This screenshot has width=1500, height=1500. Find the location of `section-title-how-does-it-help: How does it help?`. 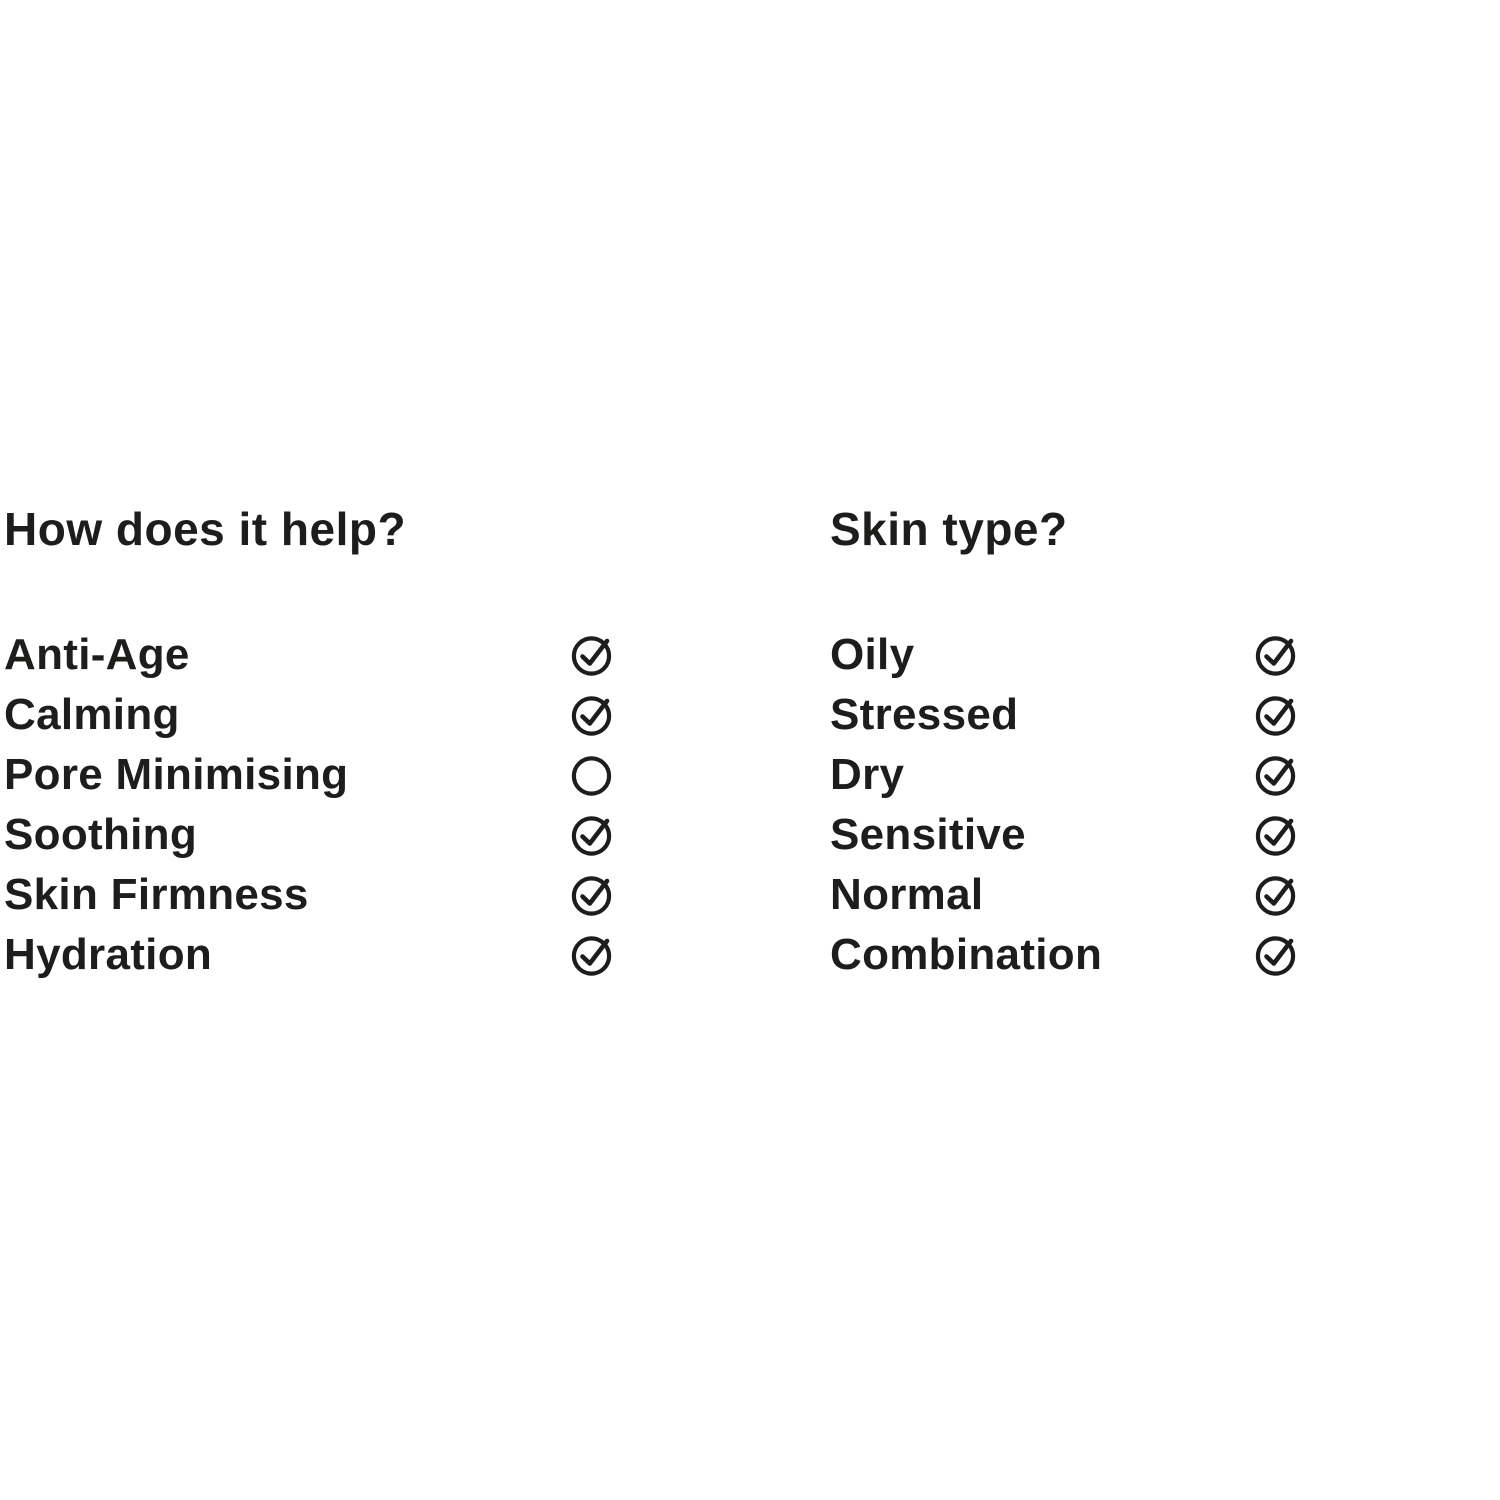

section-title-how-does-it-help: How does it help? is located at coordinates (205, 529).